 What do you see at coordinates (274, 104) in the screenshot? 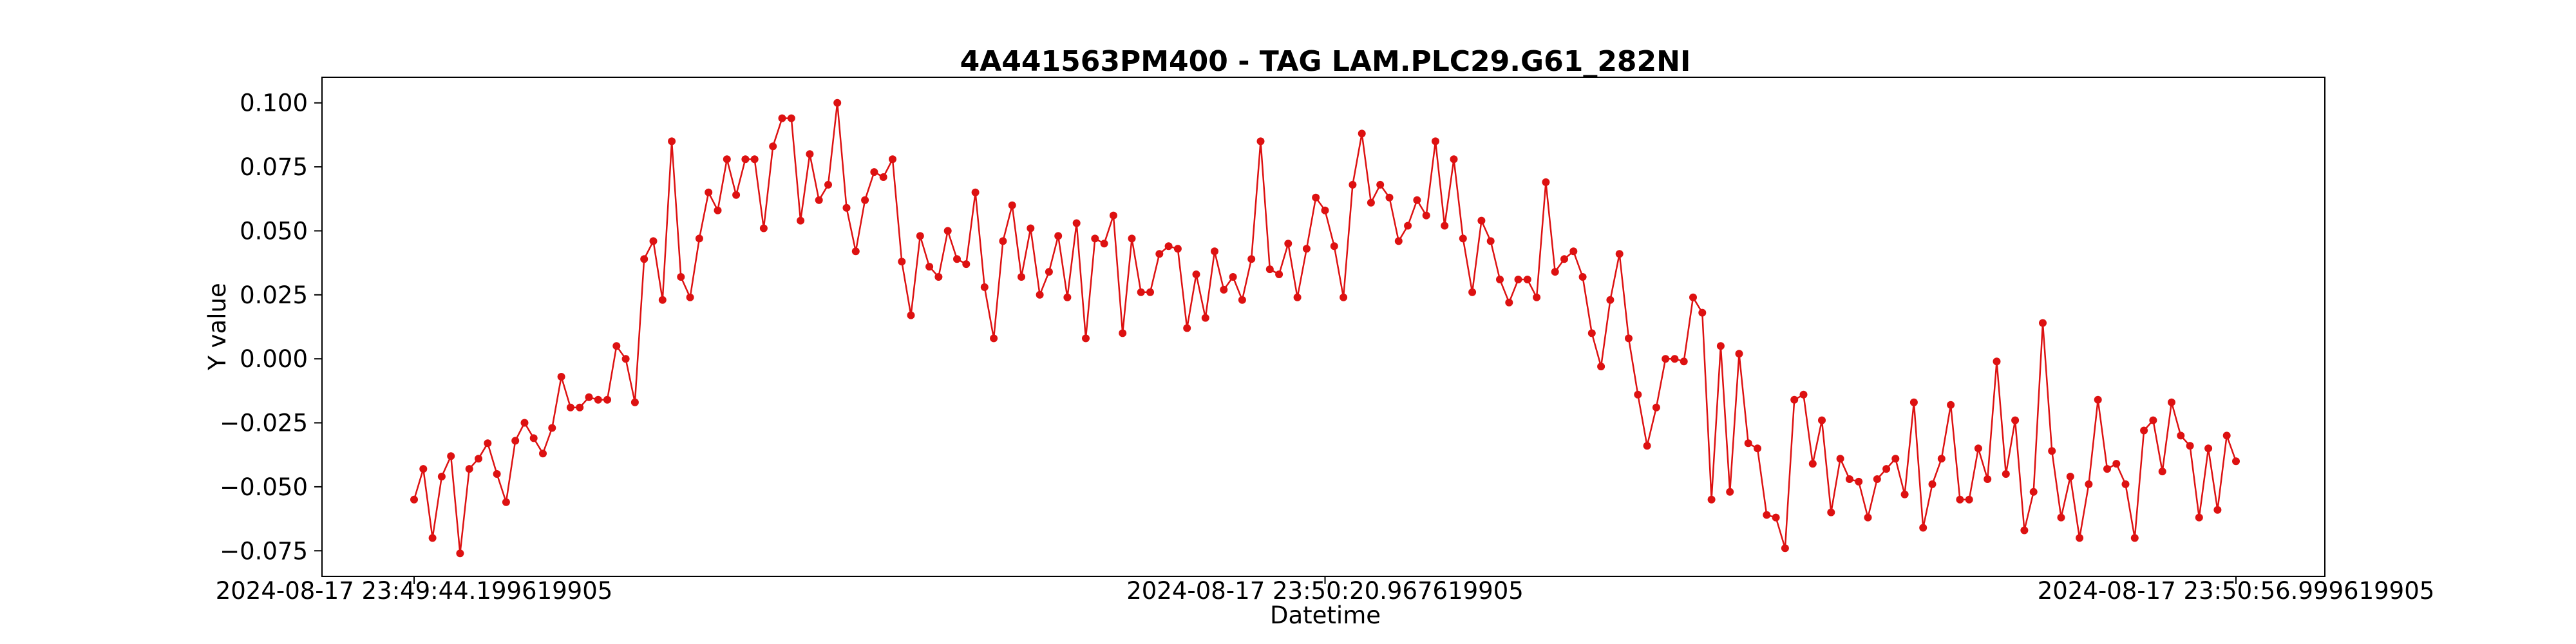
I see `y-tick-label: 0.100` at bounding box center [274, 104].